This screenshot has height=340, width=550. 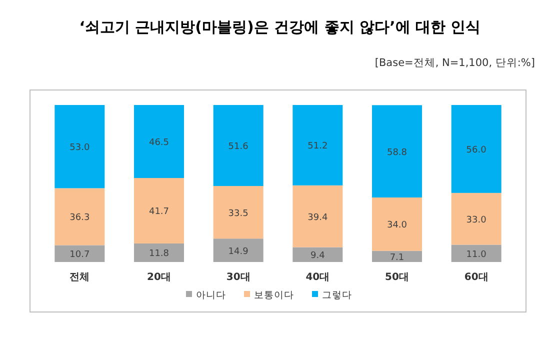 What do you see at coordinates (476, 277) in the screenshot?
I see `x-tick-label: 60대` at bounding box center [476, 277].